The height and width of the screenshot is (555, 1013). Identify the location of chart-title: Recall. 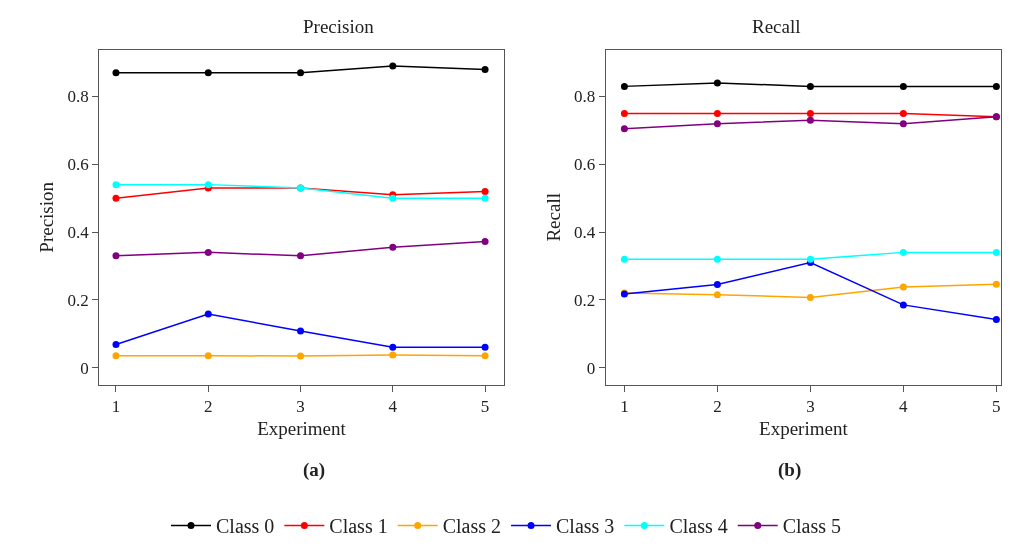
(776, 26).